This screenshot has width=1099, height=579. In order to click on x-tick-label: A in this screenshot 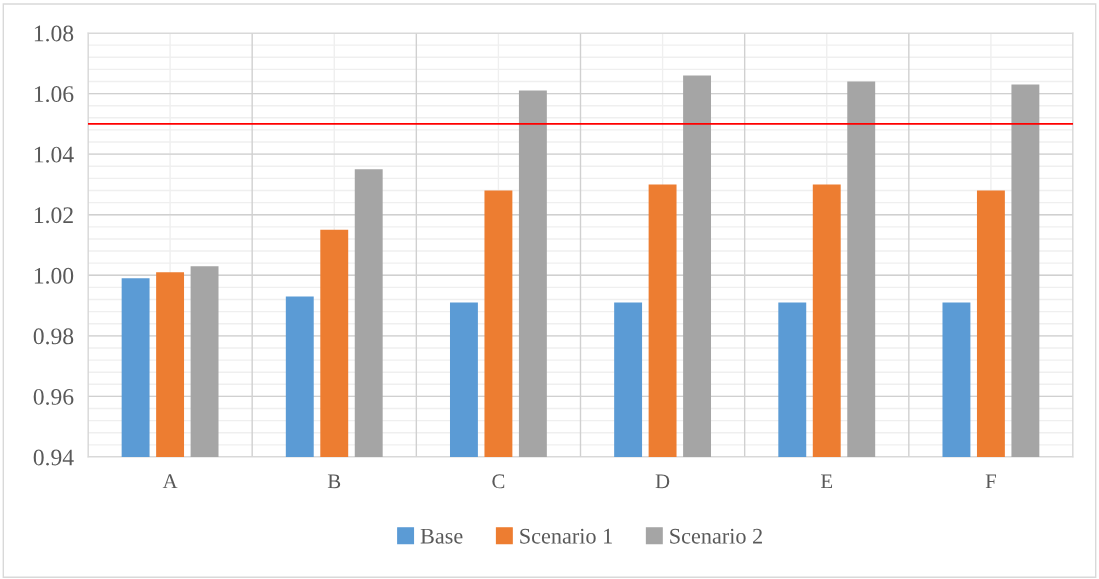, I will do `click(170, 481)`.